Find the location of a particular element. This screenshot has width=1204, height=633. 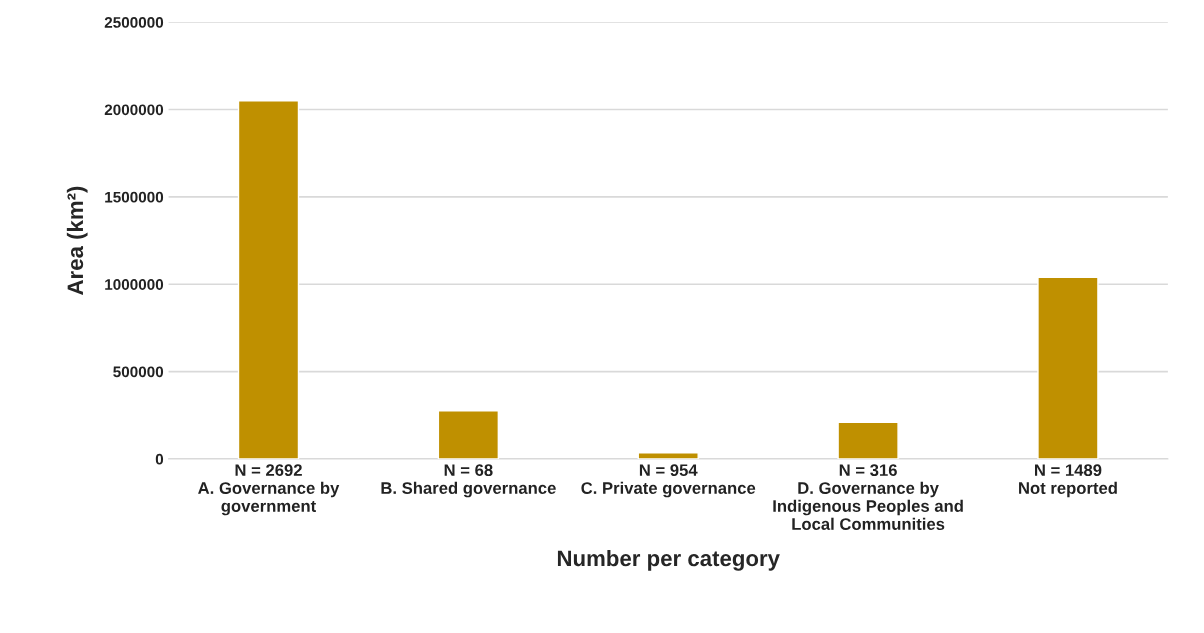

x-tick-label: N = 954 C. Private governance is located at coordinates (668, 481).